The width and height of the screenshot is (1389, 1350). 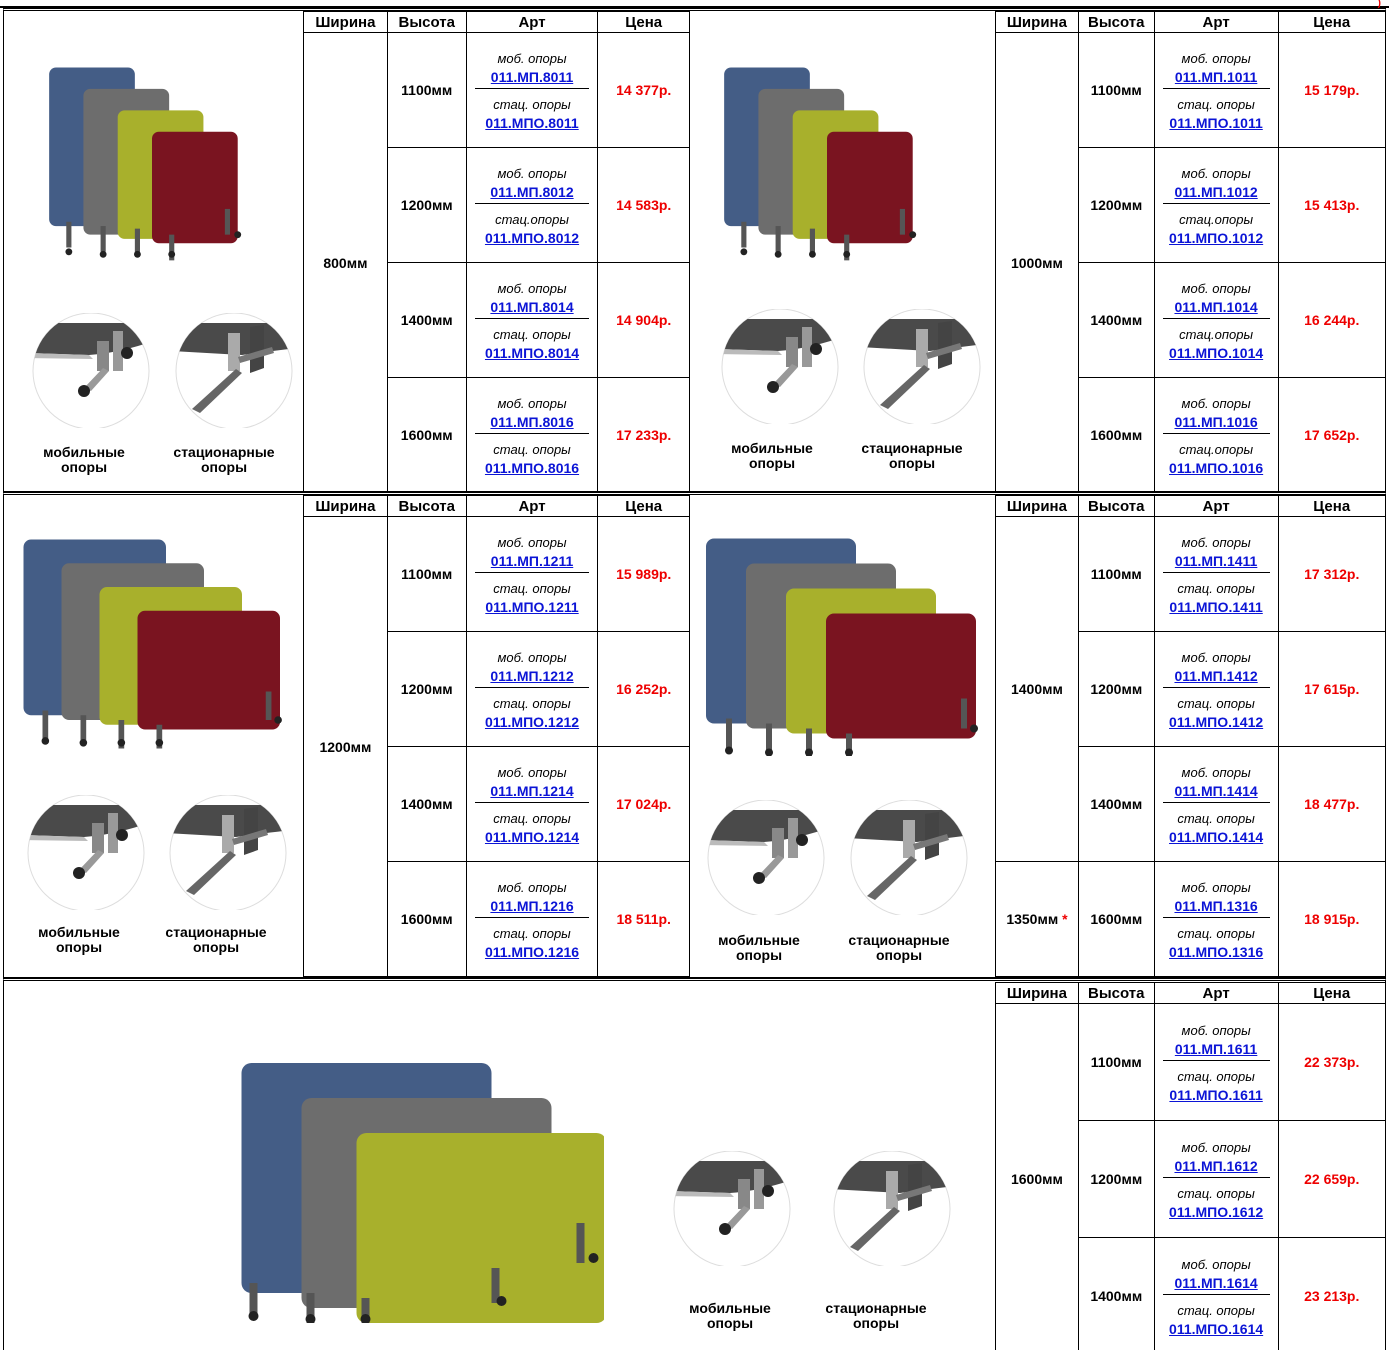 What do you see at coordinates (1216, 237) in the screenshot?
I see `art-code-link: 011.МПО.1012` at bounding box center [1216, 237].